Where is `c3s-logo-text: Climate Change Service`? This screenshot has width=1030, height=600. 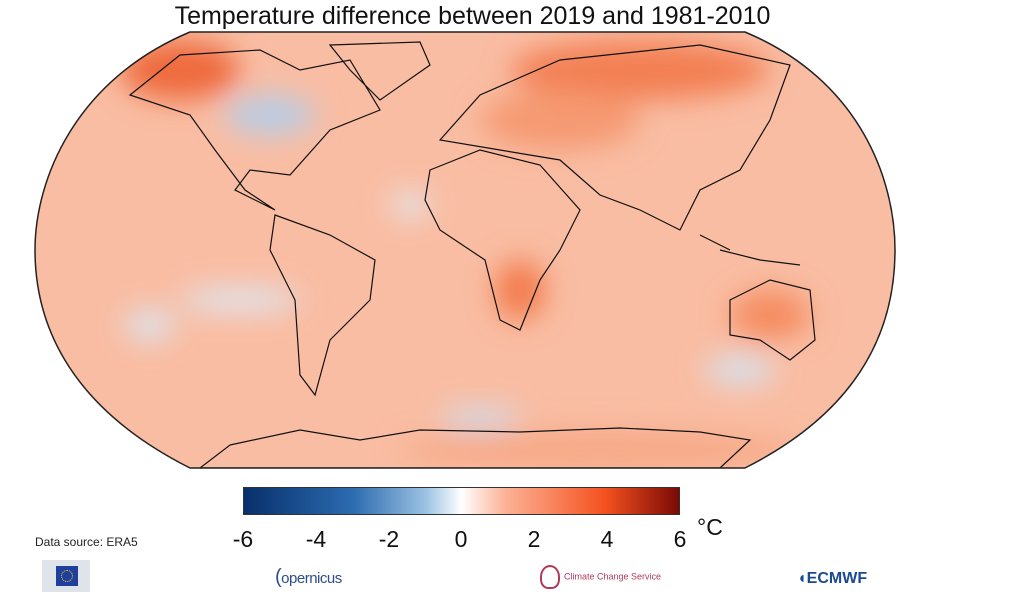
c3s-logo-text: Climate Change Service is located at coordinates (613, 576).